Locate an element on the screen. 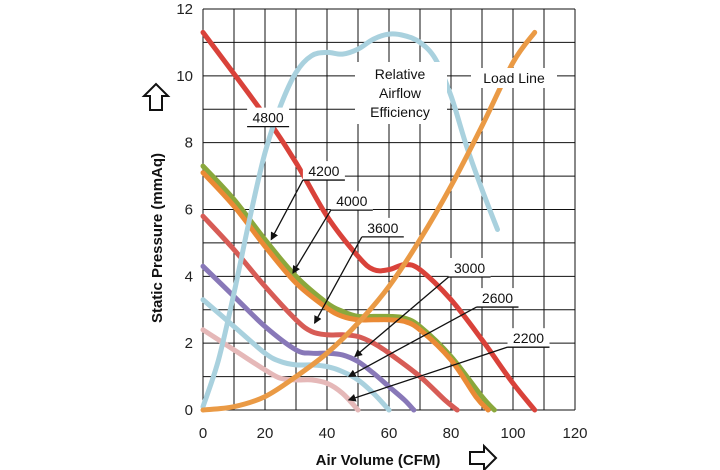  rpm-label-3600: 3600 is located at coordinates (382, 228).